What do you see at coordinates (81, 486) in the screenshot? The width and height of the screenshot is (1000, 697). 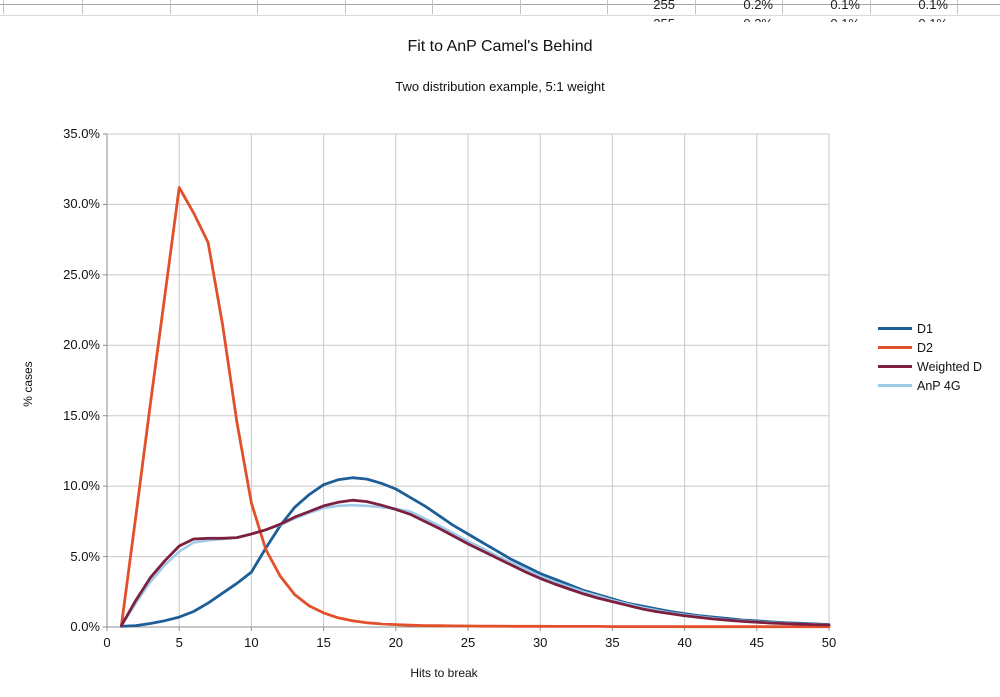 I see `y-tick-label: 10.0%` at bounding box center [81, 486].